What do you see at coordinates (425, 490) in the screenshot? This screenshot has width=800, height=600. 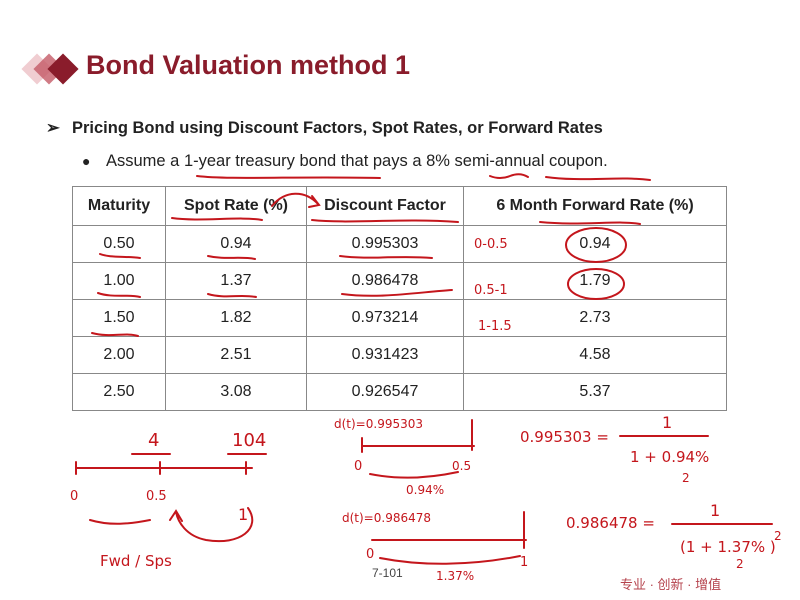 I see `rate-note-094: 0.94%` at bounding box center [425, 490].